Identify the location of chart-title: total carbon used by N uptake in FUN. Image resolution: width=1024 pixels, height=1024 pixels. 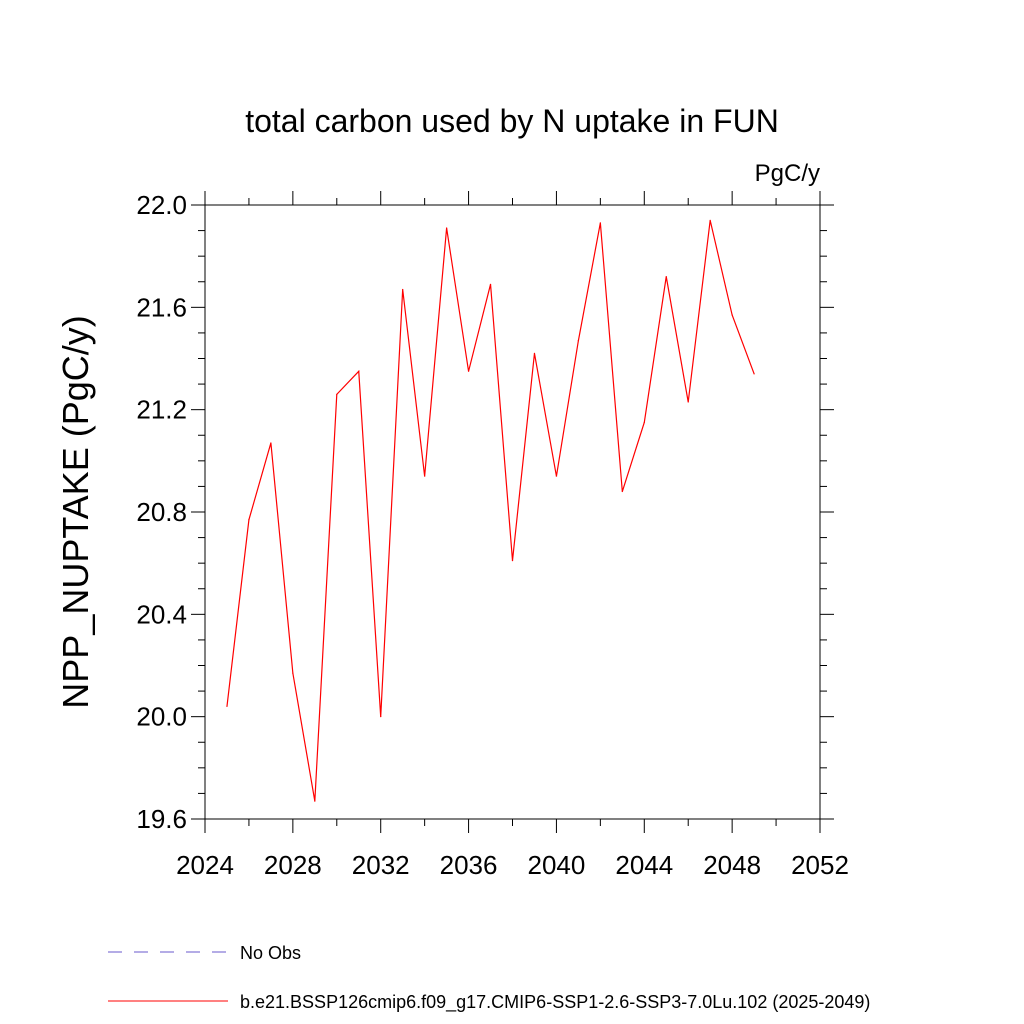
(512, 121).